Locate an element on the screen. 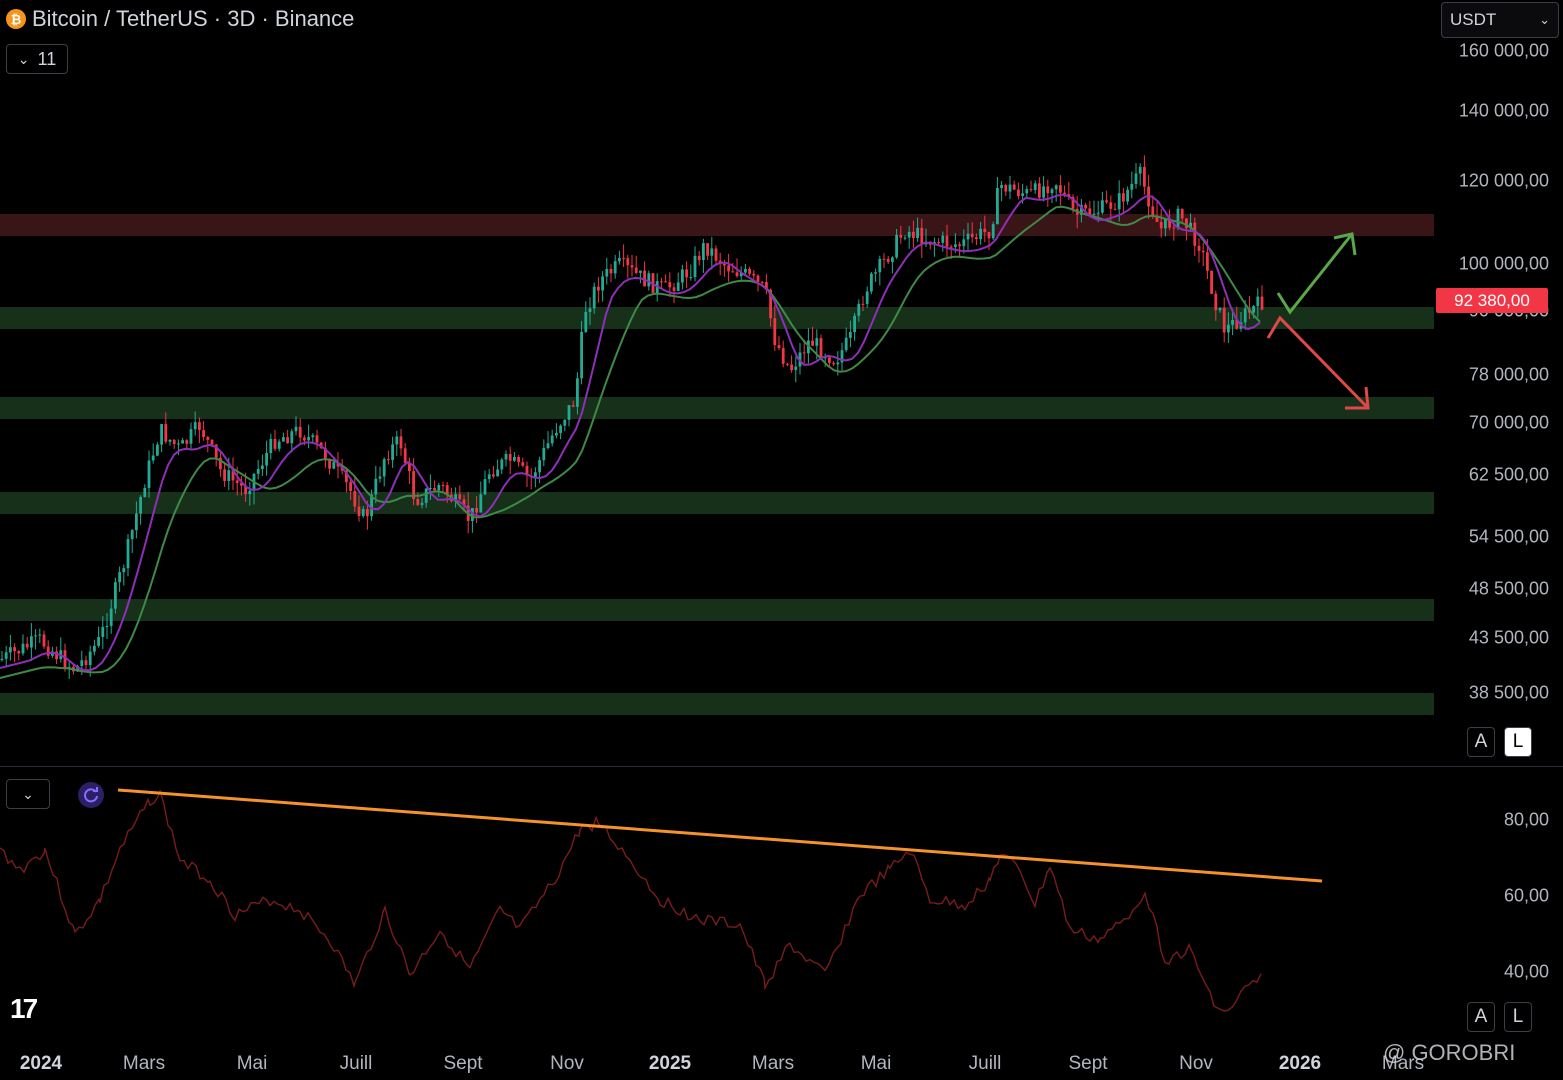  oscillator-trendline is located at coordinates (720, 835).